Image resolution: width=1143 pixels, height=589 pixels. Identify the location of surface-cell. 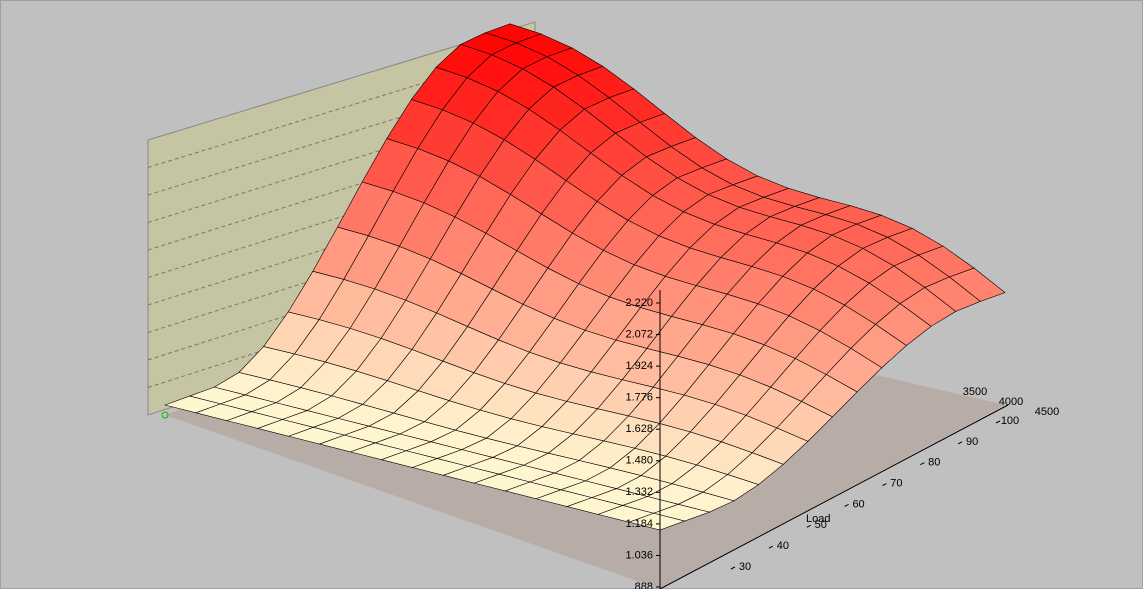
(657, 521).